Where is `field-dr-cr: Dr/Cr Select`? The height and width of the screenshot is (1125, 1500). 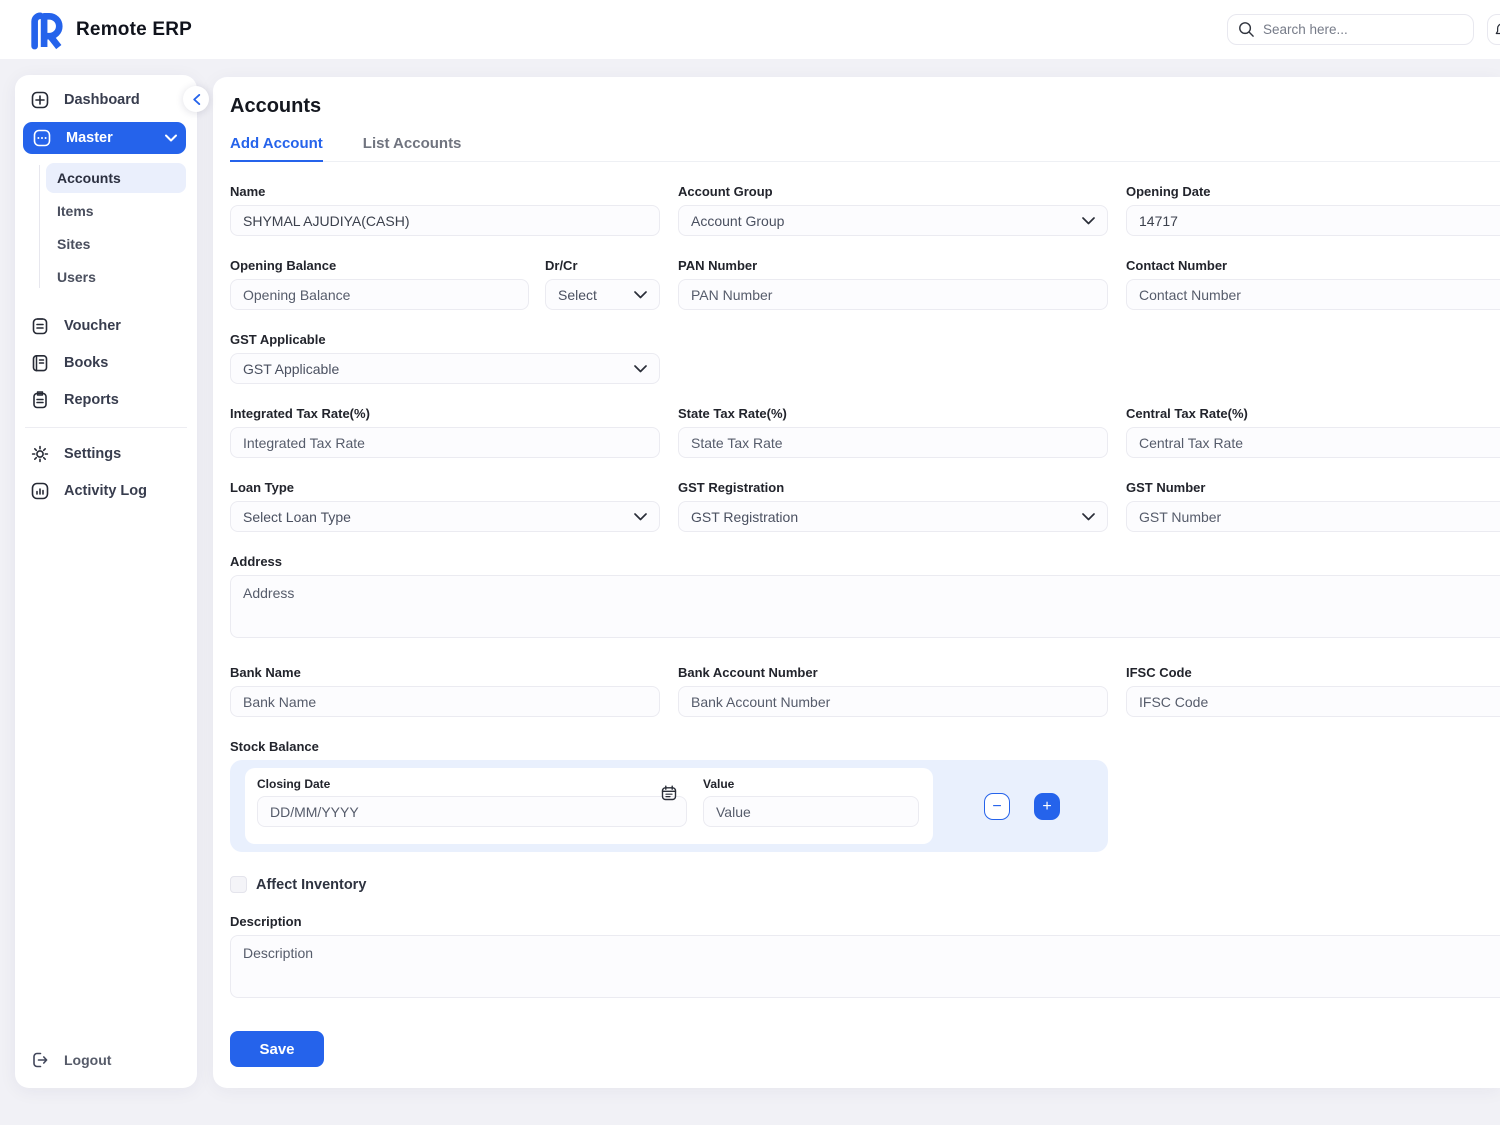 field-dr-cr: Dr/Cr Select is located at coordinates (602, 284).